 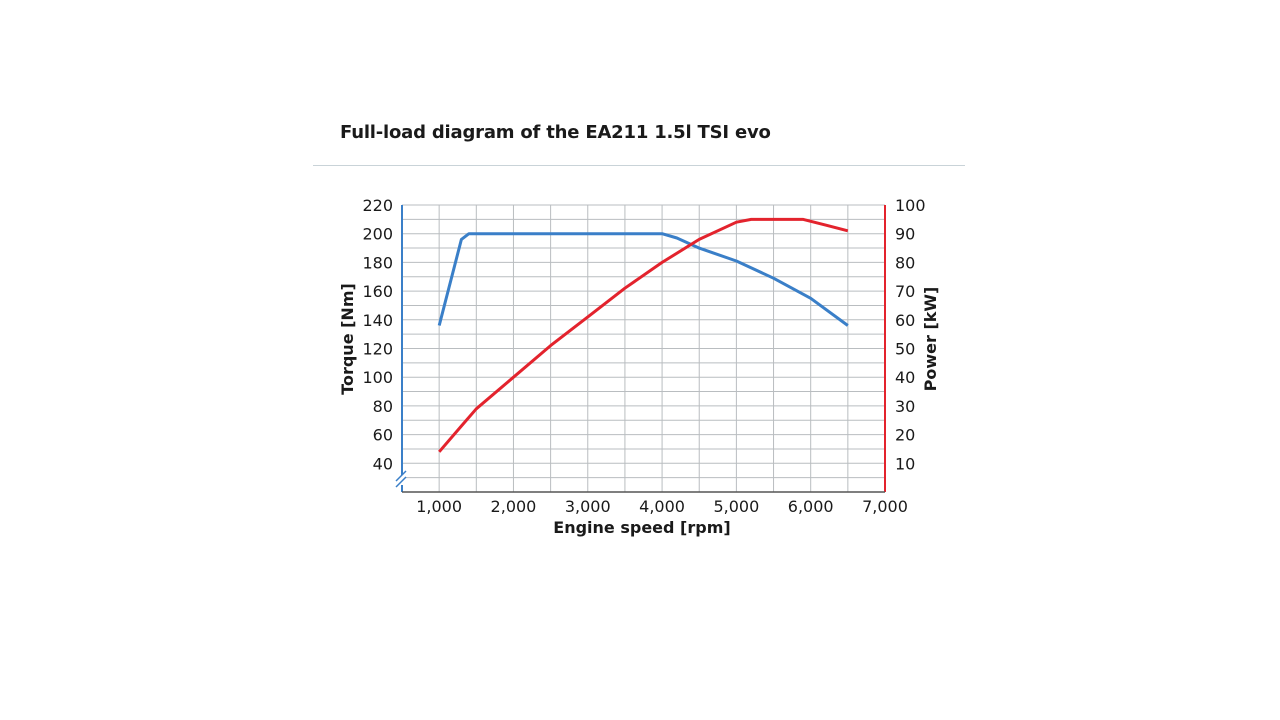 I want to click on series-layer, so click(x=643, y=335).